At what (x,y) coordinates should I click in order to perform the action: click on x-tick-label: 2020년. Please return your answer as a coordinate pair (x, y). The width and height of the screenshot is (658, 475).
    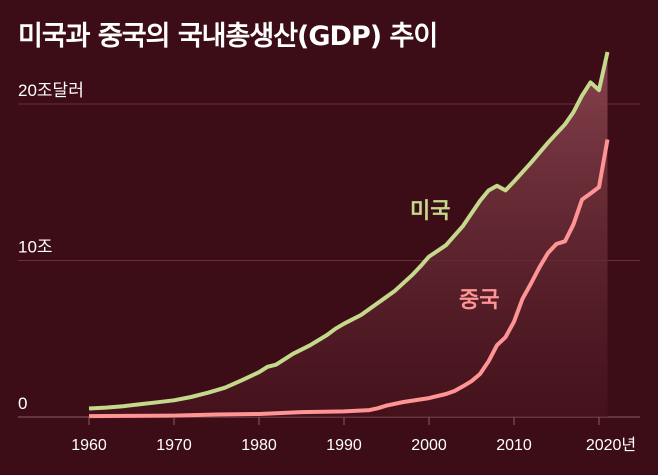
    Looking at the image, I should click on (611, 445).